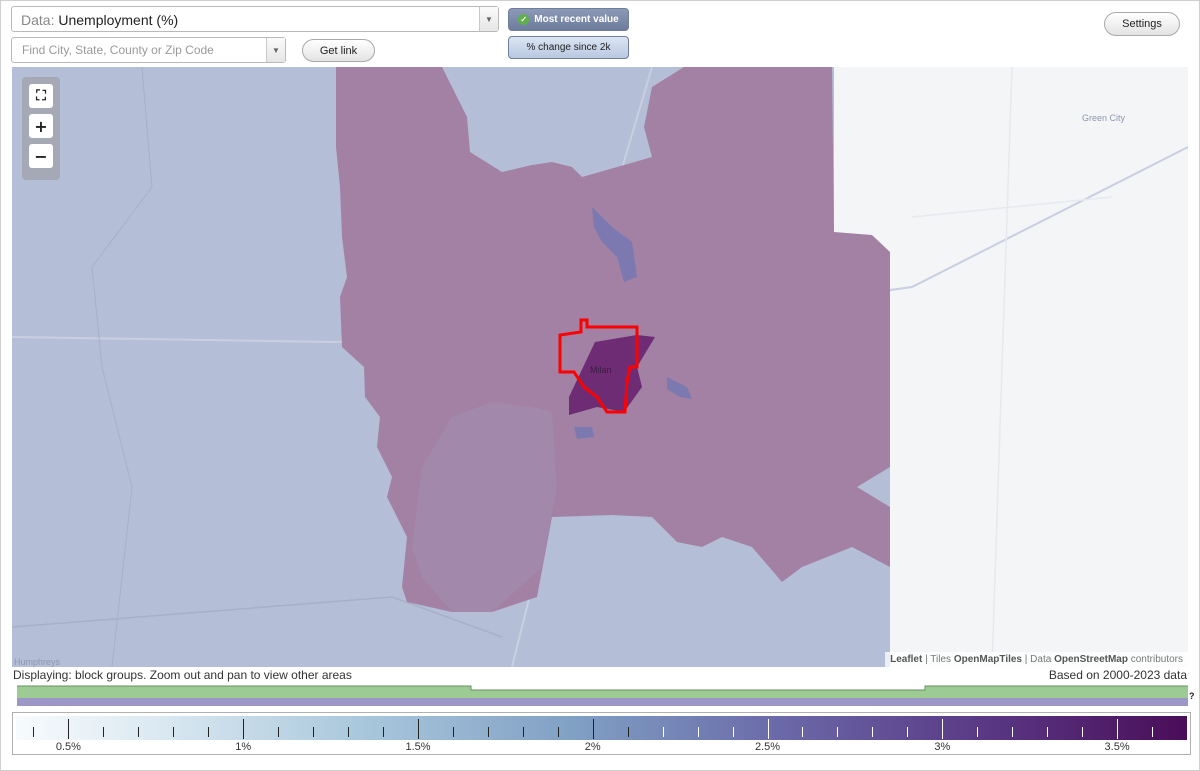 The width and height of the screenshot is (1200, 771). Describe the element at coordinates (1117, 675) in the screenshot. I see `data-range-status: Based on 2000-2023 data` at that location.